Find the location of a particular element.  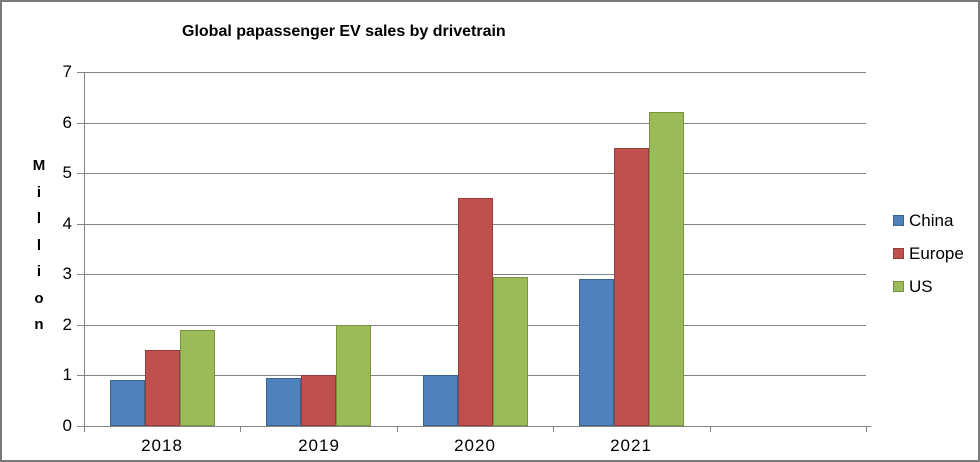

y-tick-label: 1 is located at coordinates (67, 374).